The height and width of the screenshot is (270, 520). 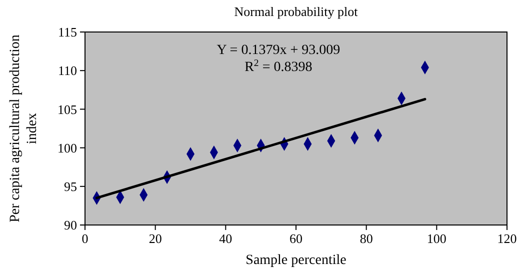 I want to click on chart-title: Normal probability plot, so click(x=296, y=11).